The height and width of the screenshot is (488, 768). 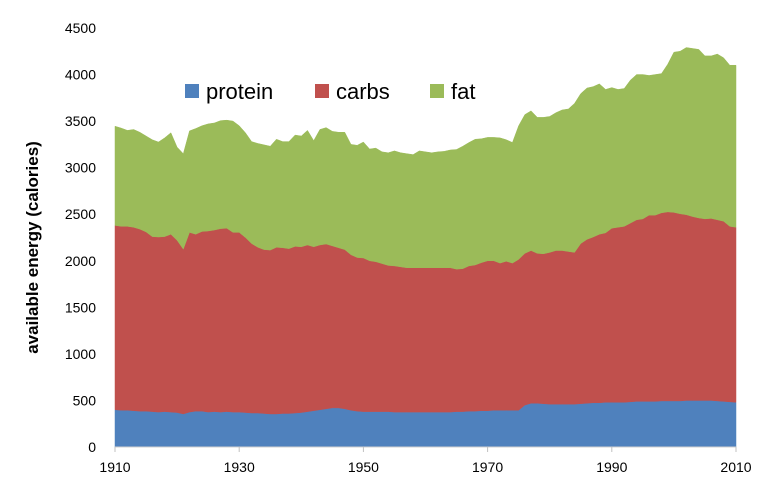 What do you see at coordinates (80, 307) in the screenshot?
I see `y-tick-label-1500: 1500` at bounding box center [80, 307].